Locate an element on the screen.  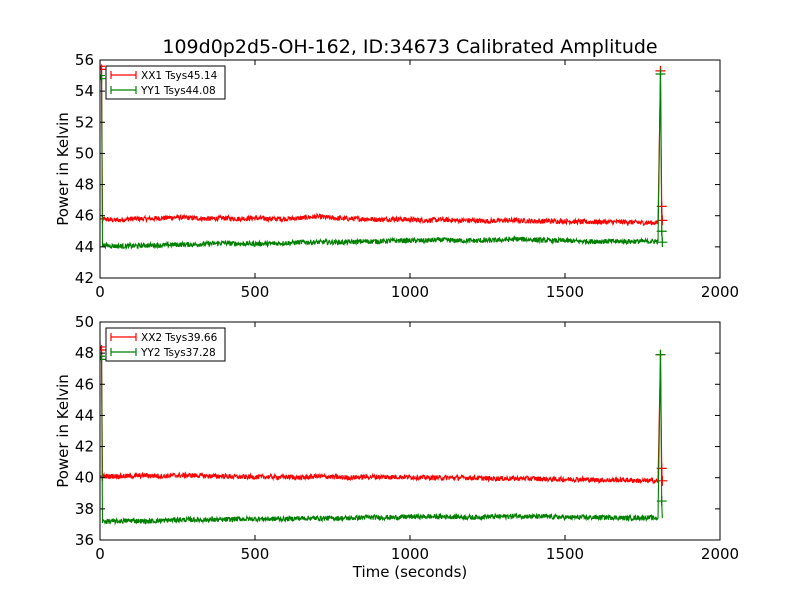
y-tick-label: 52 is located at coordinates (84, 122).